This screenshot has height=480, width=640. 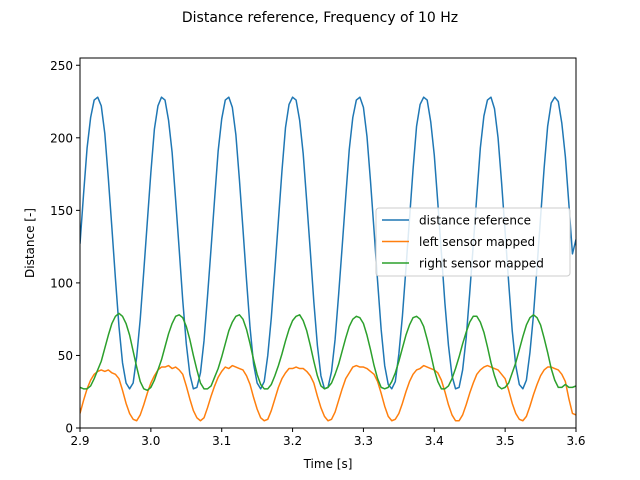 I want to click on chart-title: Distance reference, Frequency of 10 Hz, so click(x=320, y=18).